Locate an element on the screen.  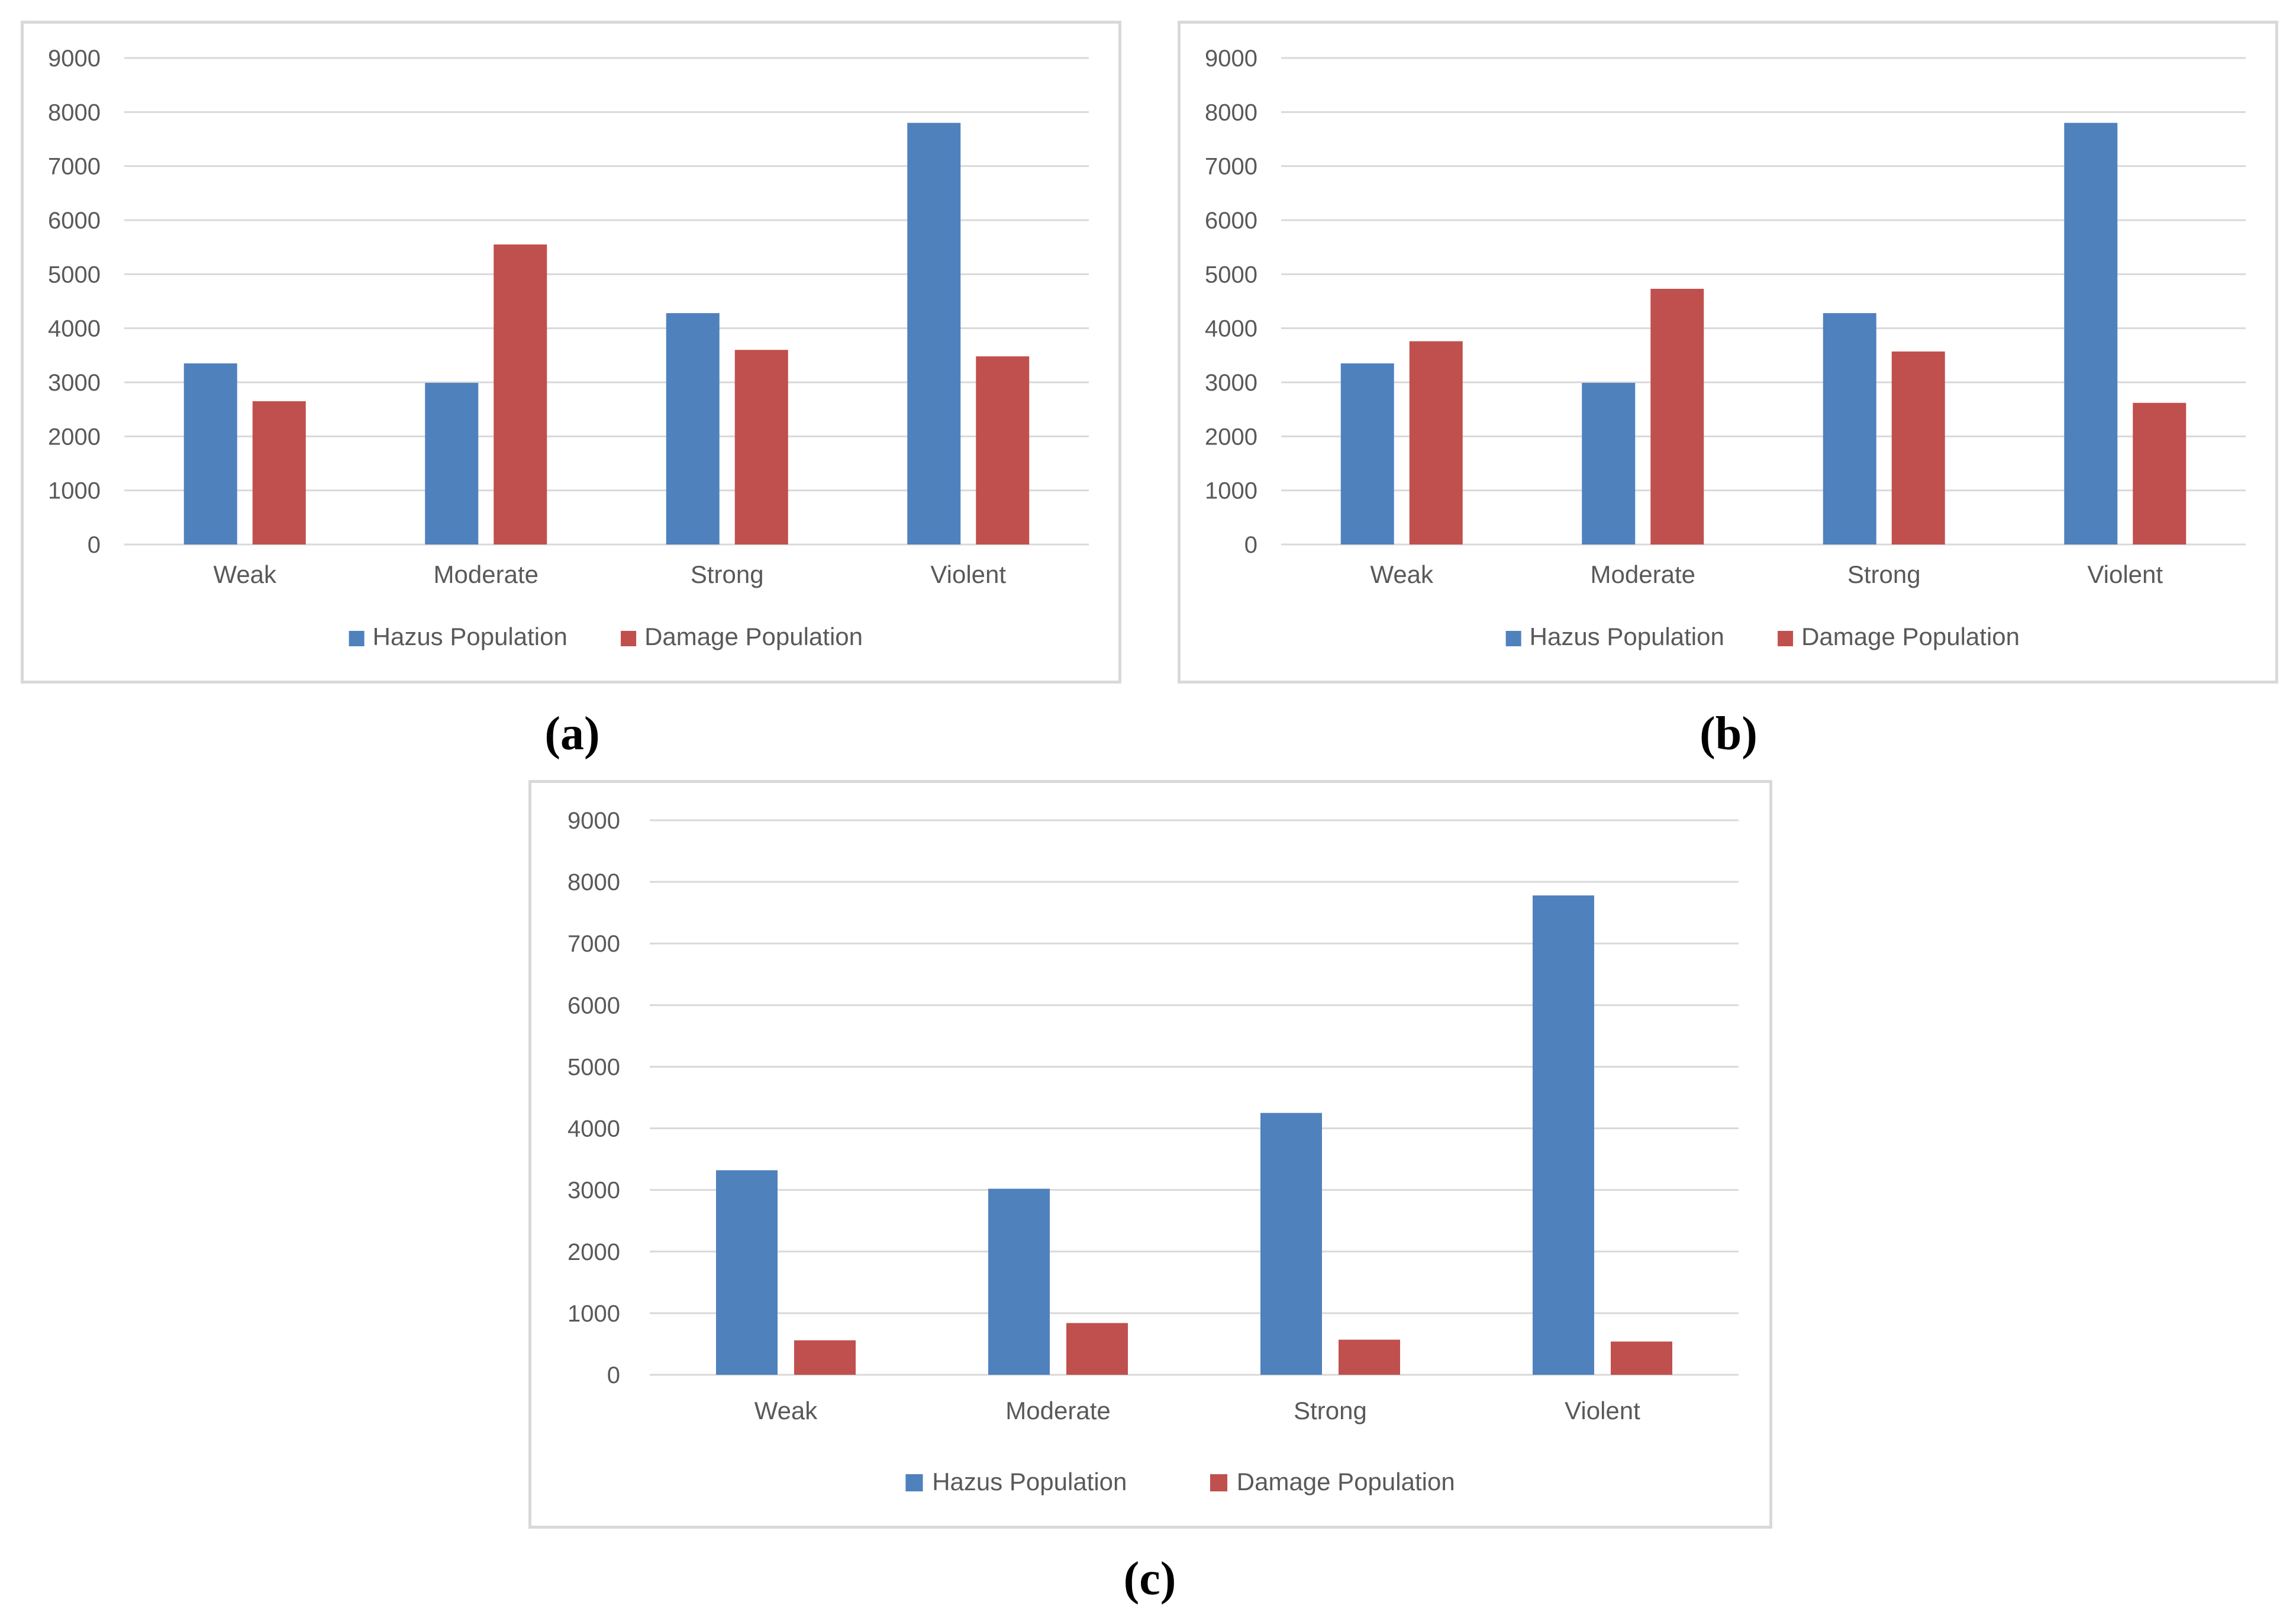
caption-a: (a) is located at coordinates (572, 734).